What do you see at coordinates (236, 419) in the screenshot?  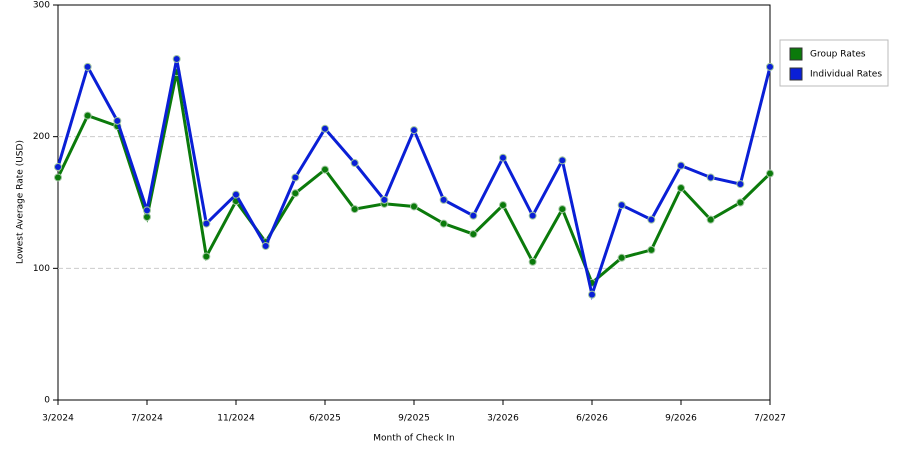 I see `x-tick-label: 11/2024` at bounding box center [236, 419].